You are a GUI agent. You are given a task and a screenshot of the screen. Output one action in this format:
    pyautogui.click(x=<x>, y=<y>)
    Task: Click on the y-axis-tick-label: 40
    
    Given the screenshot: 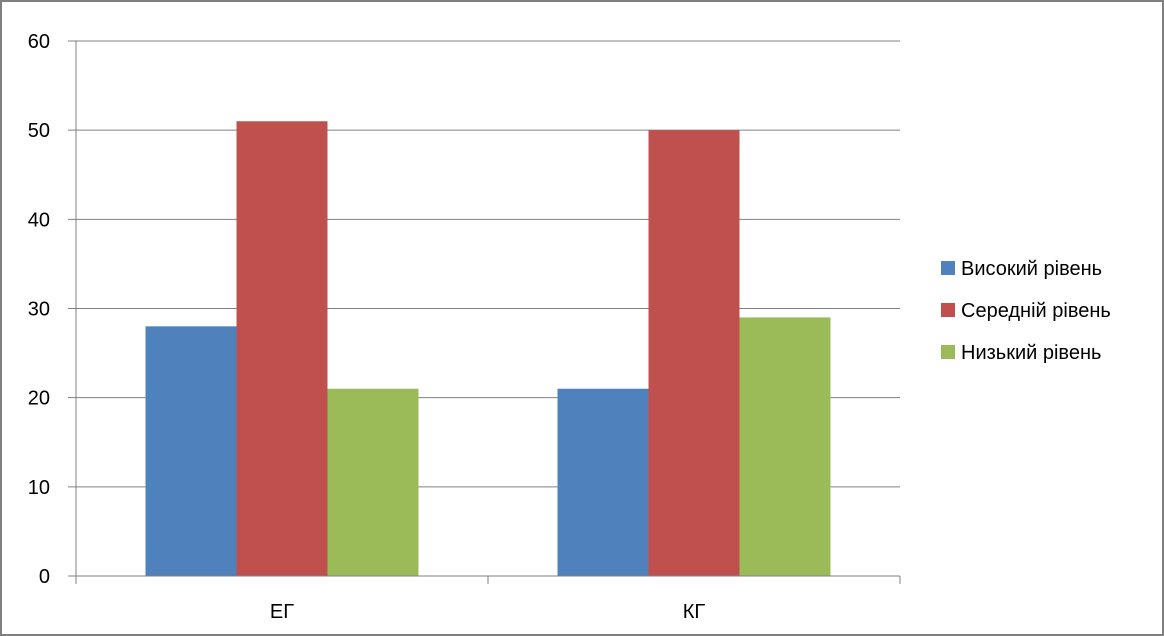 What is the action you would take?
    pyautogui.click(x=39, y=220)
    